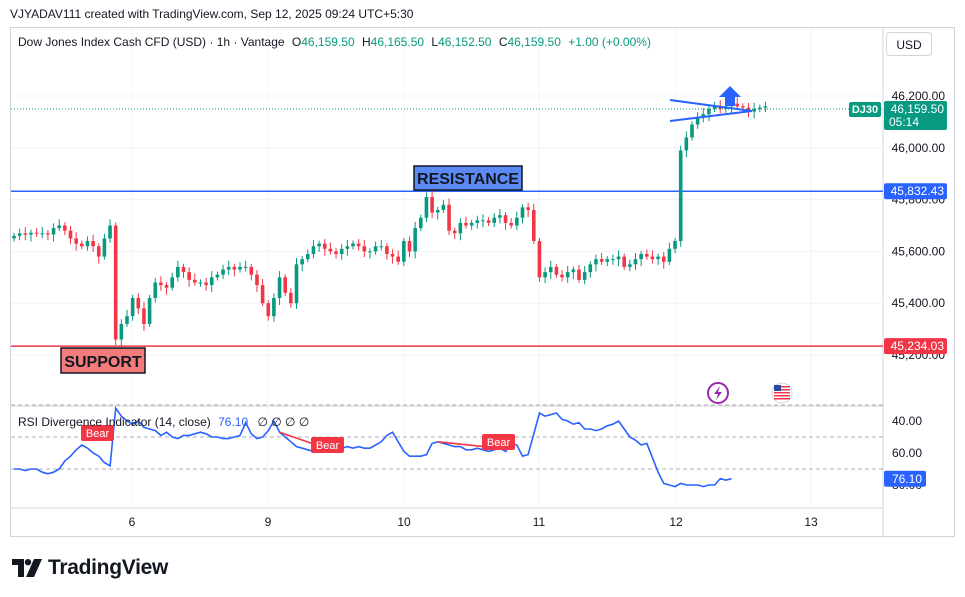  What do you see at coordinates (919, 251) in the screenshot?
I see `price-tick-label: 45,600.00` at bounding box center [919, 251].